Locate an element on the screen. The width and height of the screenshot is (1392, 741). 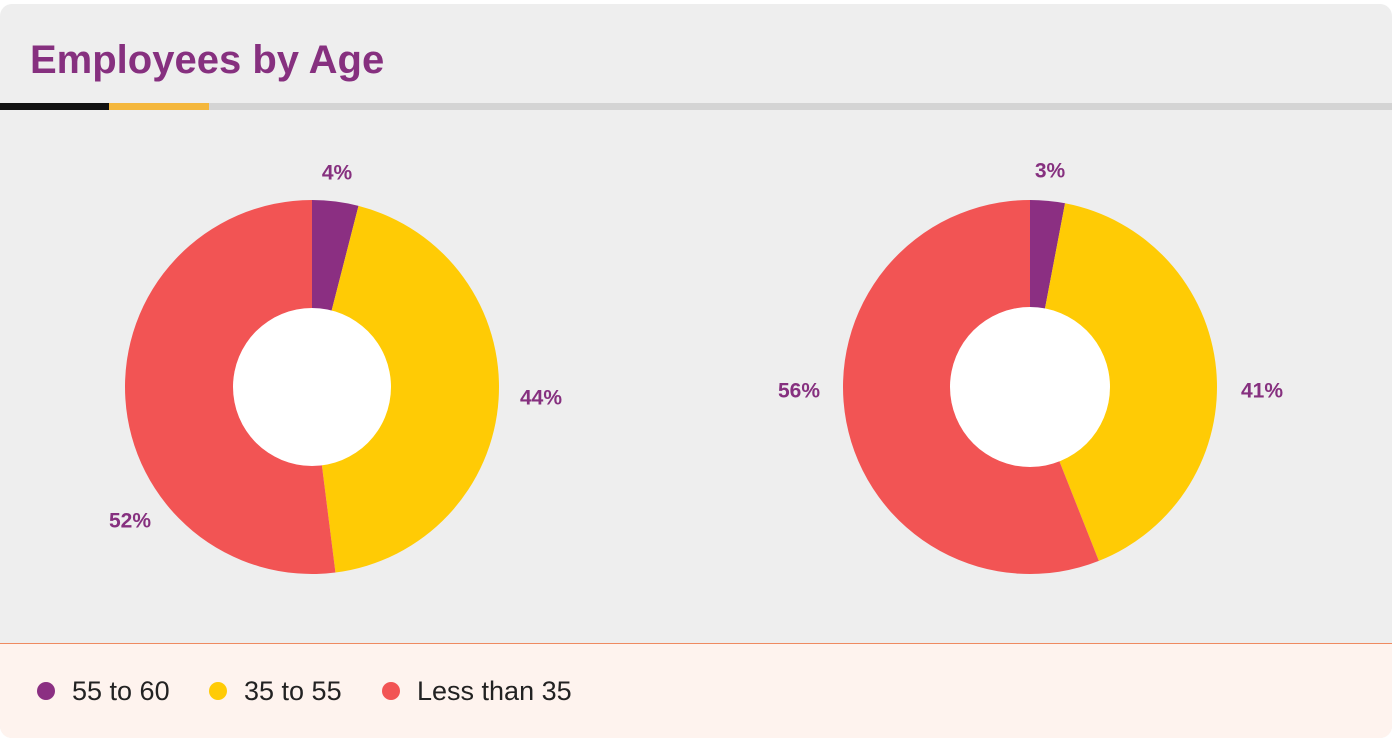
data-label-less-than-35: 52% is located at coordinates (130, 521).